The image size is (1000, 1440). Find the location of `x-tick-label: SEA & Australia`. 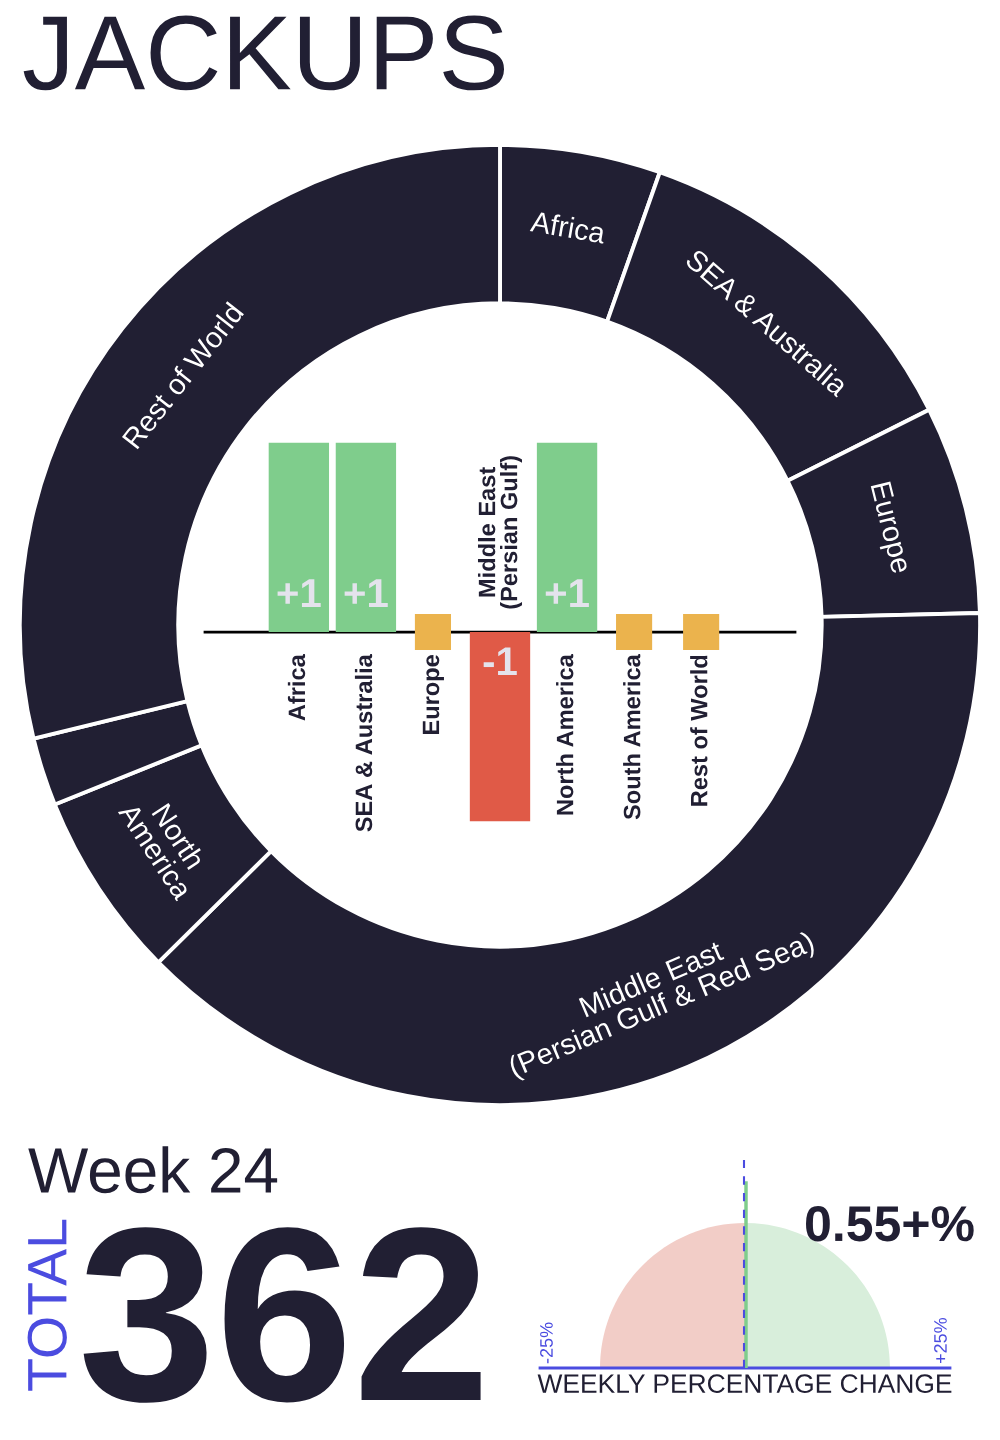

x-tick-label: SEA & Australia is located at coordinates (363, 743).